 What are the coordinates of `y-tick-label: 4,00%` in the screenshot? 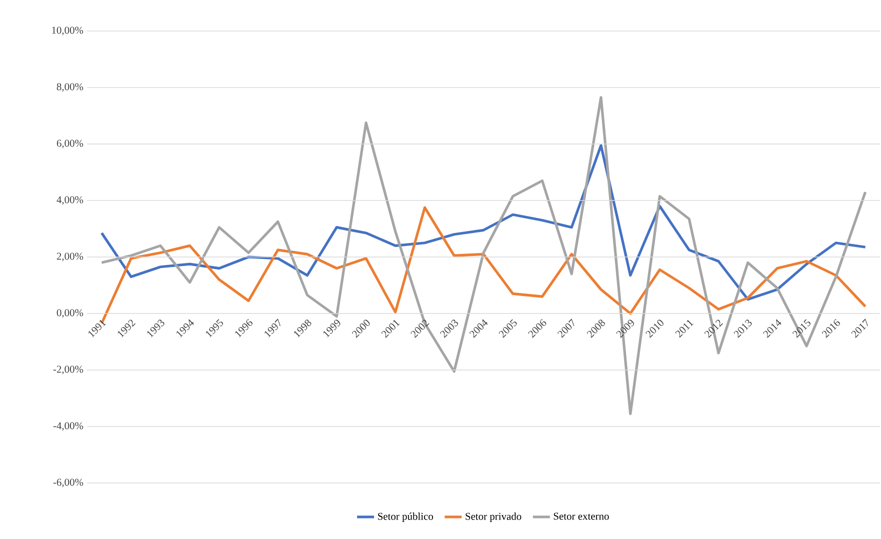 It's located at (70, 200).